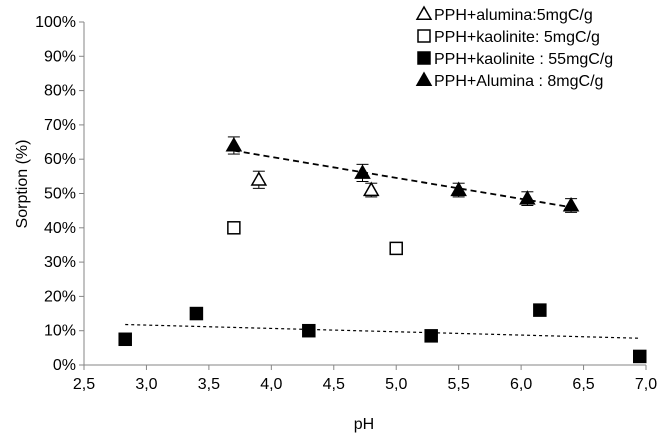 The image size is (670, 439). I want to click on x-tick-label: 5,0, so click(396, 384).